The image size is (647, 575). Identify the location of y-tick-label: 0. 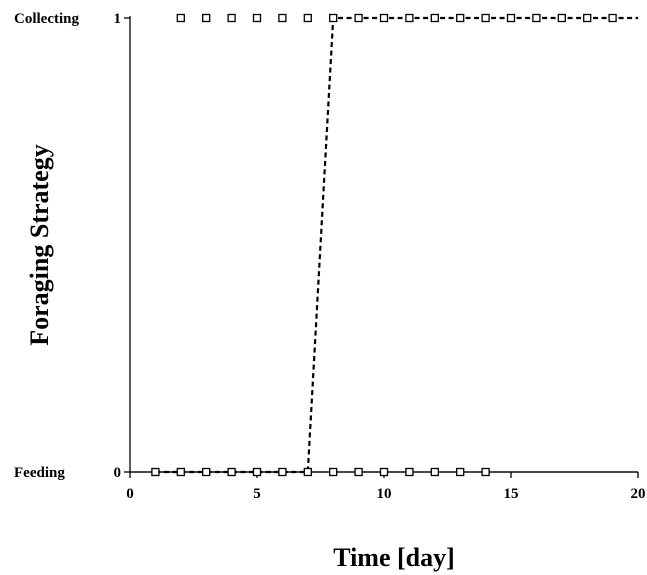
(118, 473).